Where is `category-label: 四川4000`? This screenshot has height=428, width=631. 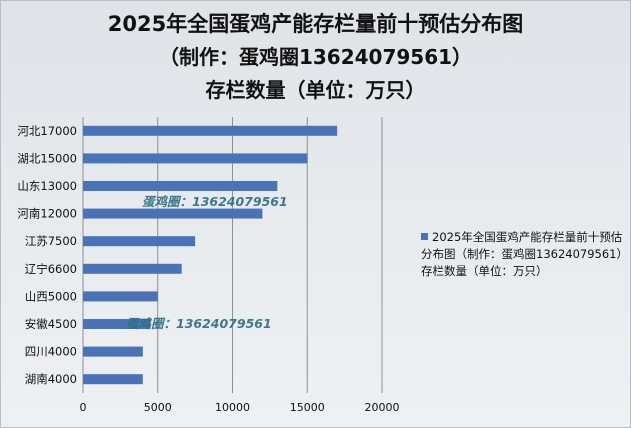
category-label: 四川4000 is located at coordinates (51, 352).